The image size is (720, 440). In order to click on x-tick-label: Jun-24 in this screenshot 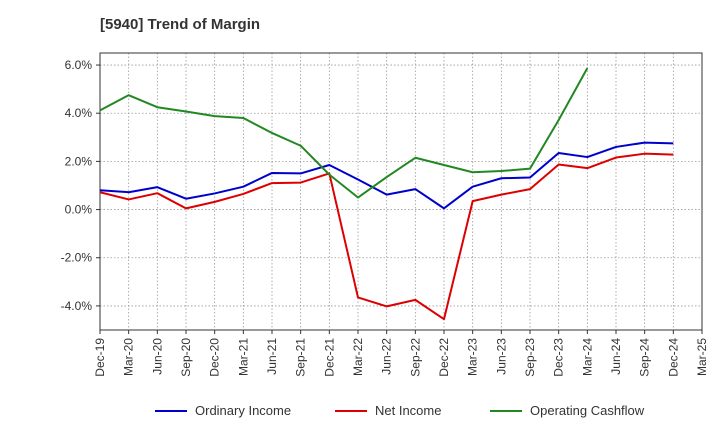, I will do `click(616, 356)`.